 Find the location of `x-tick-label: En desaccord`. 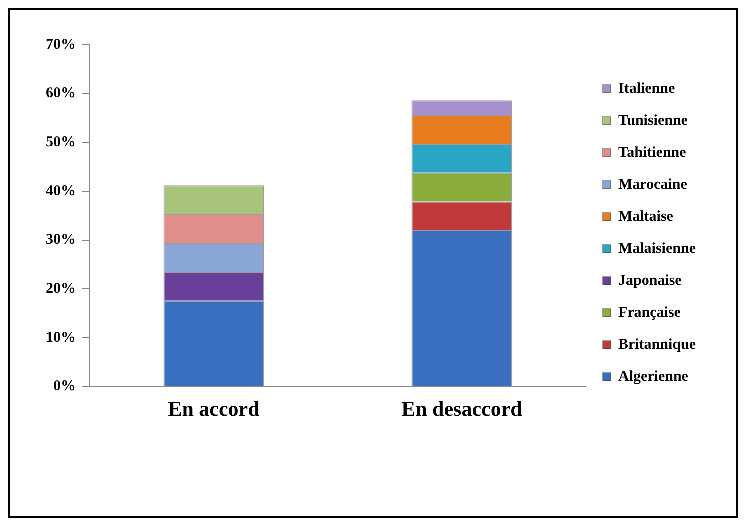

x-tick-label: En desaccord is located at coordinates (462, 408).